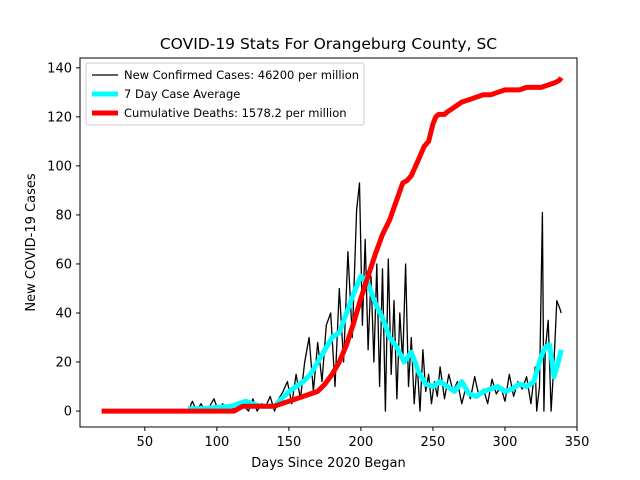 The width and height of the screenshot is (640, 480). I want to click on legend-box, so click(225, 94).